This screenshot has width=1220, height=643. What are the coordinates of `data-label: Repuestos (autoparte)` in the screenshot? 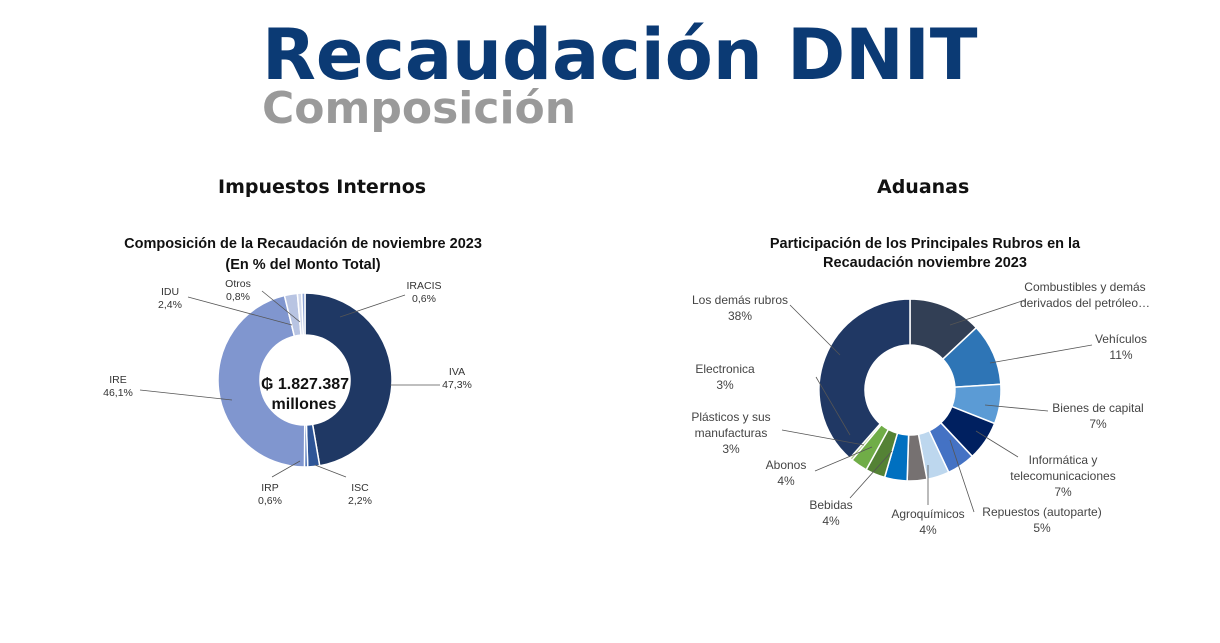 It's located at (1041, 512).